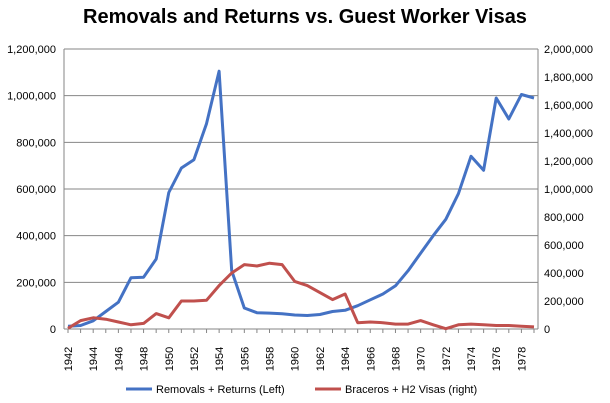 Image resolution: width=610 pixels, height=403 pixels. I want to click on x-tick-label: 1948, so click(145, 359).